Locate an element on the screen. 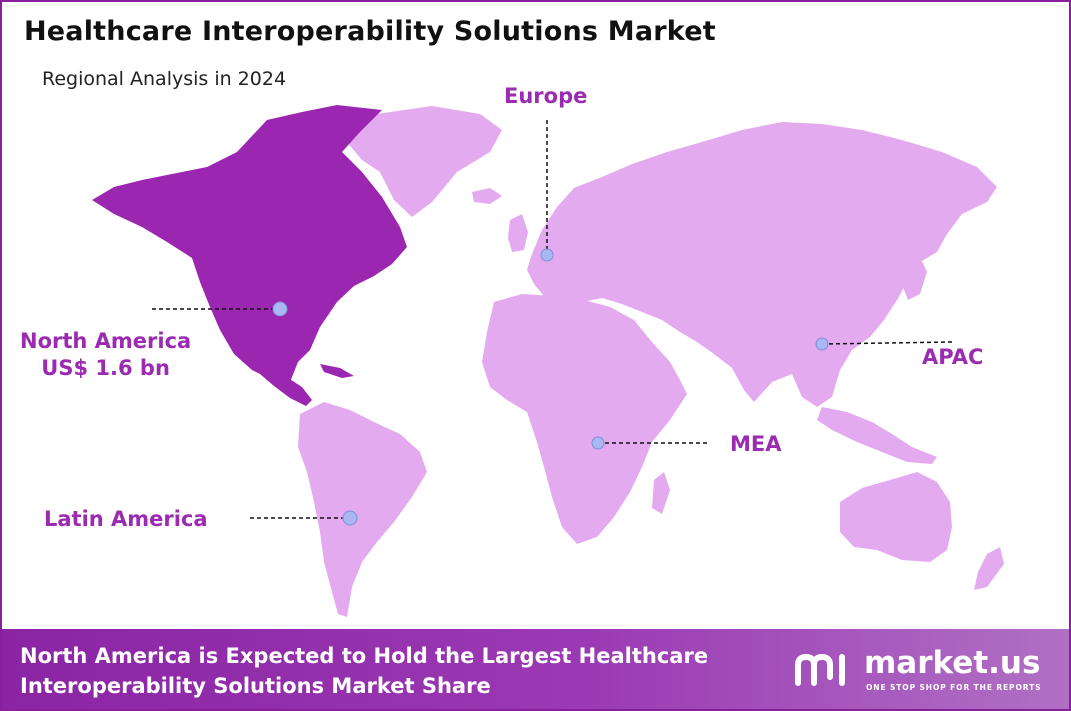 This screenshot has width=1071, height=711. greenland-shape is located at coordinates (424, 161).